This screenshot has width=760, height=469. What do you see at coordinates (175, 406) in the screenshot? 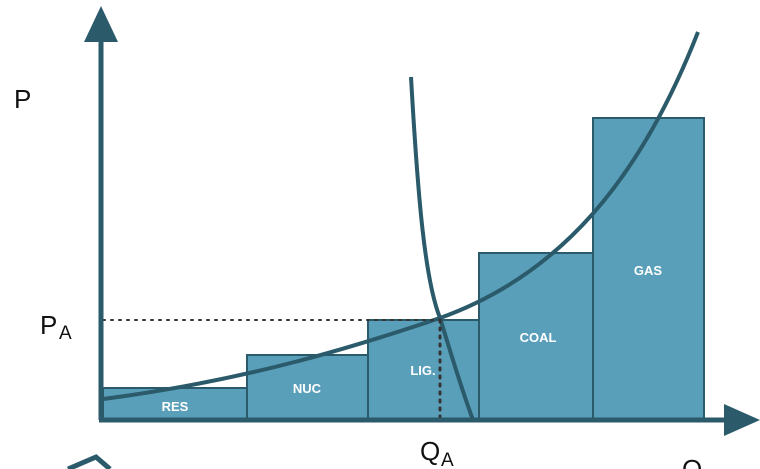
I see `block-label-res: RES` at bounding box center [175, 406].